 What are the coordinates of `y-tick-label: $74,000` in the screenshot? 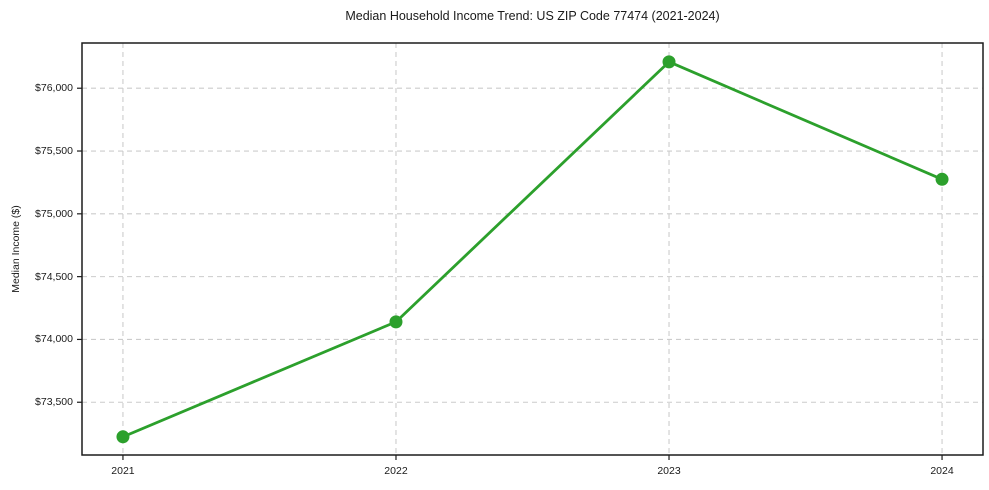 It's located at (54, 339).